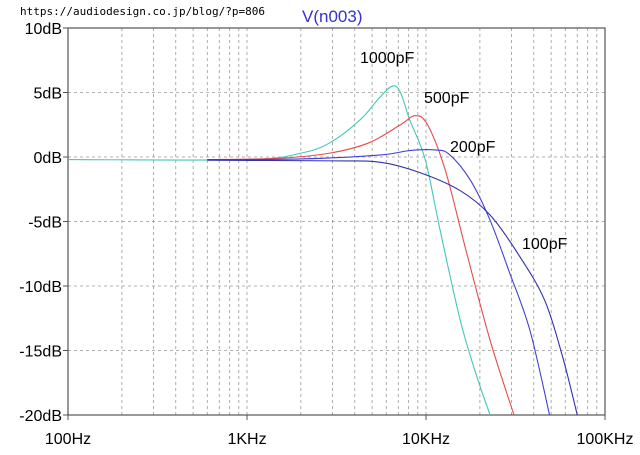 This screenshot has width=640, height=455. What do you see at coordinates (48, 158) in the screenshot?
I see `y-tick-label: 0dB` at bounding box center [48, 158].